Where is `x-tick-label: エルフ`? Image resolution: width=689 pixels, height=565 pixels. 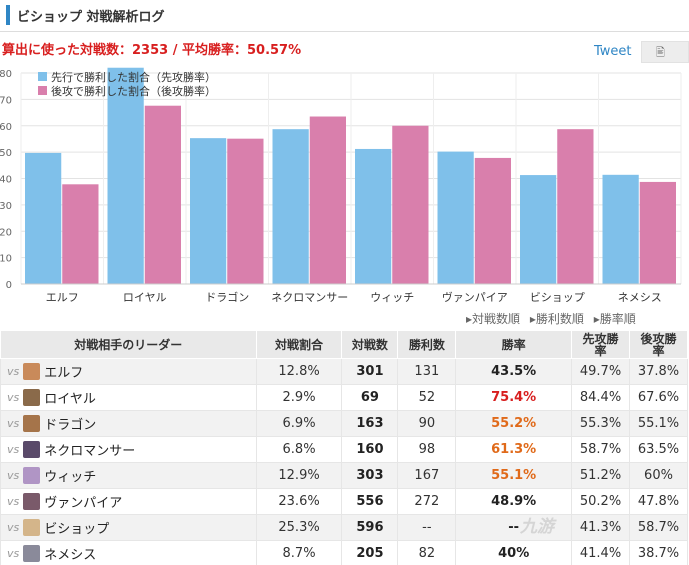 x-tick-label: エルフ is located at coordinates (62, 297).